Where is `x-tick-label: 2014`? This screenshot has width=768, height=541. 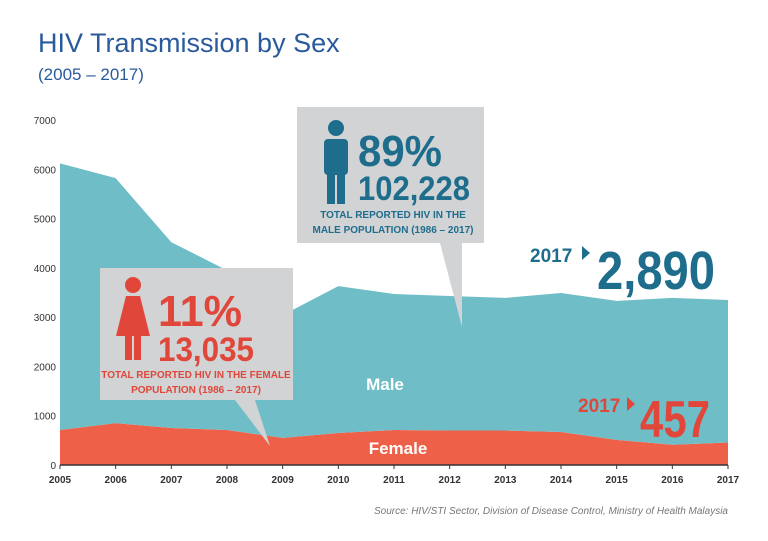 x-tick-label: 2014 is located at coordinates (561, 480).